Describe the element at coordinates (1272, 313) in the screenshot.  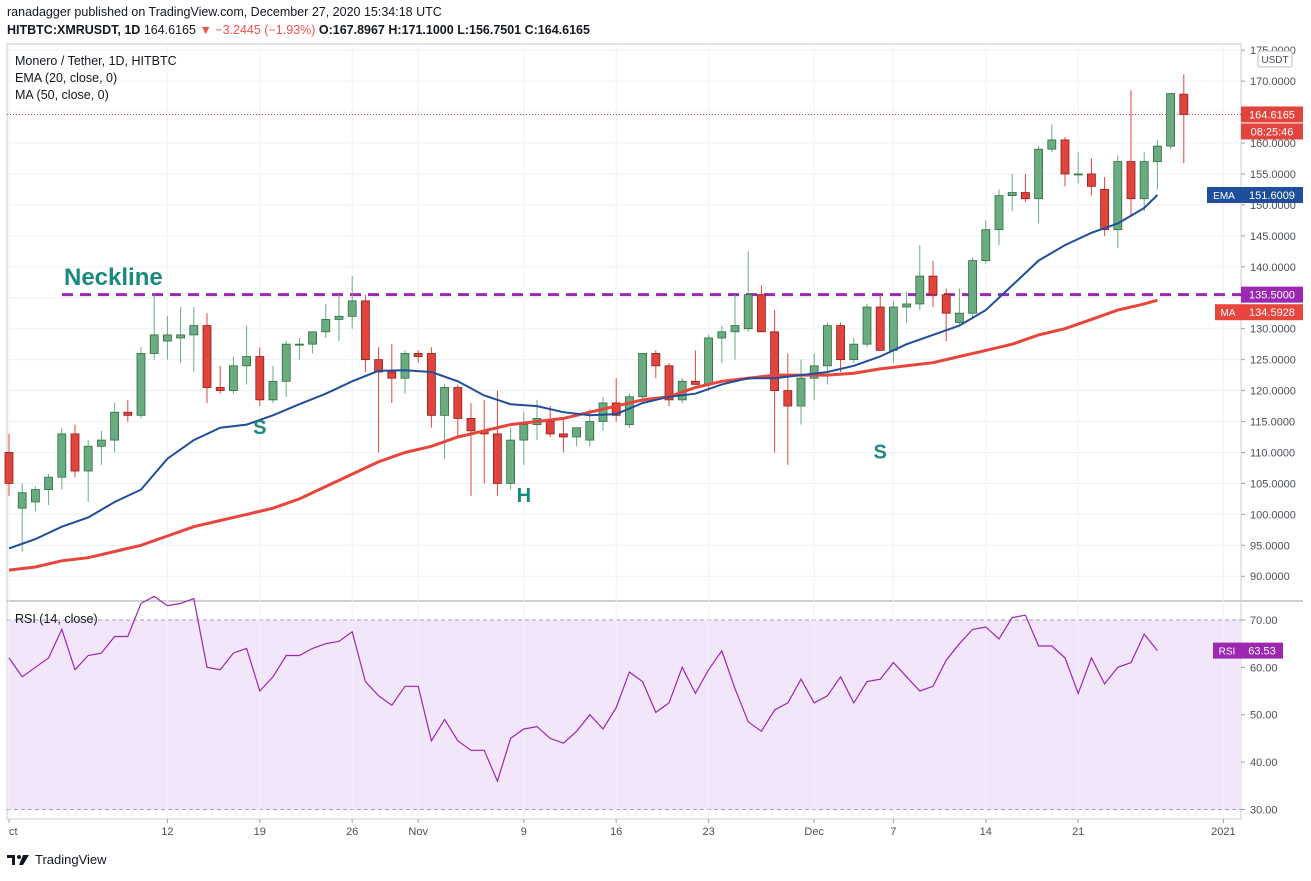
I see `svg-text: 134.5928` at that location.